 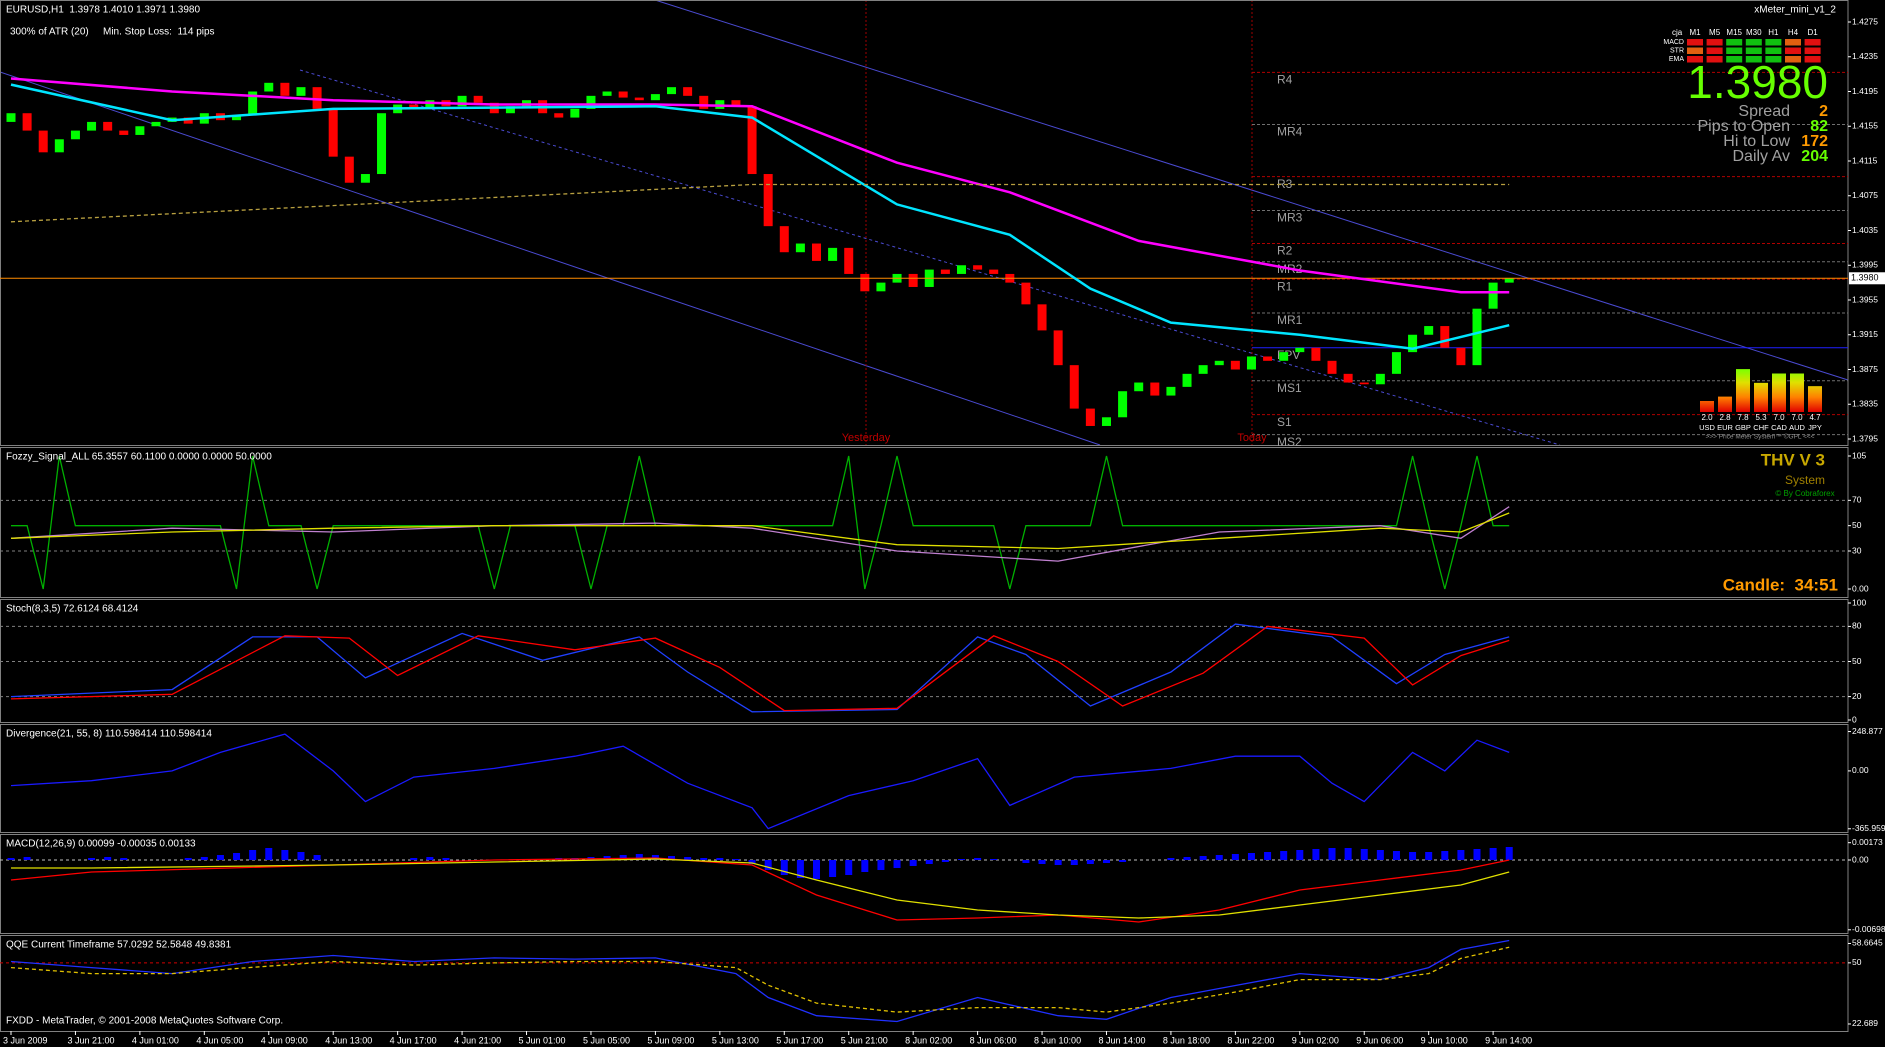 I want to click on y-tick-label: 1.3875, so click(x=1865, y=369).